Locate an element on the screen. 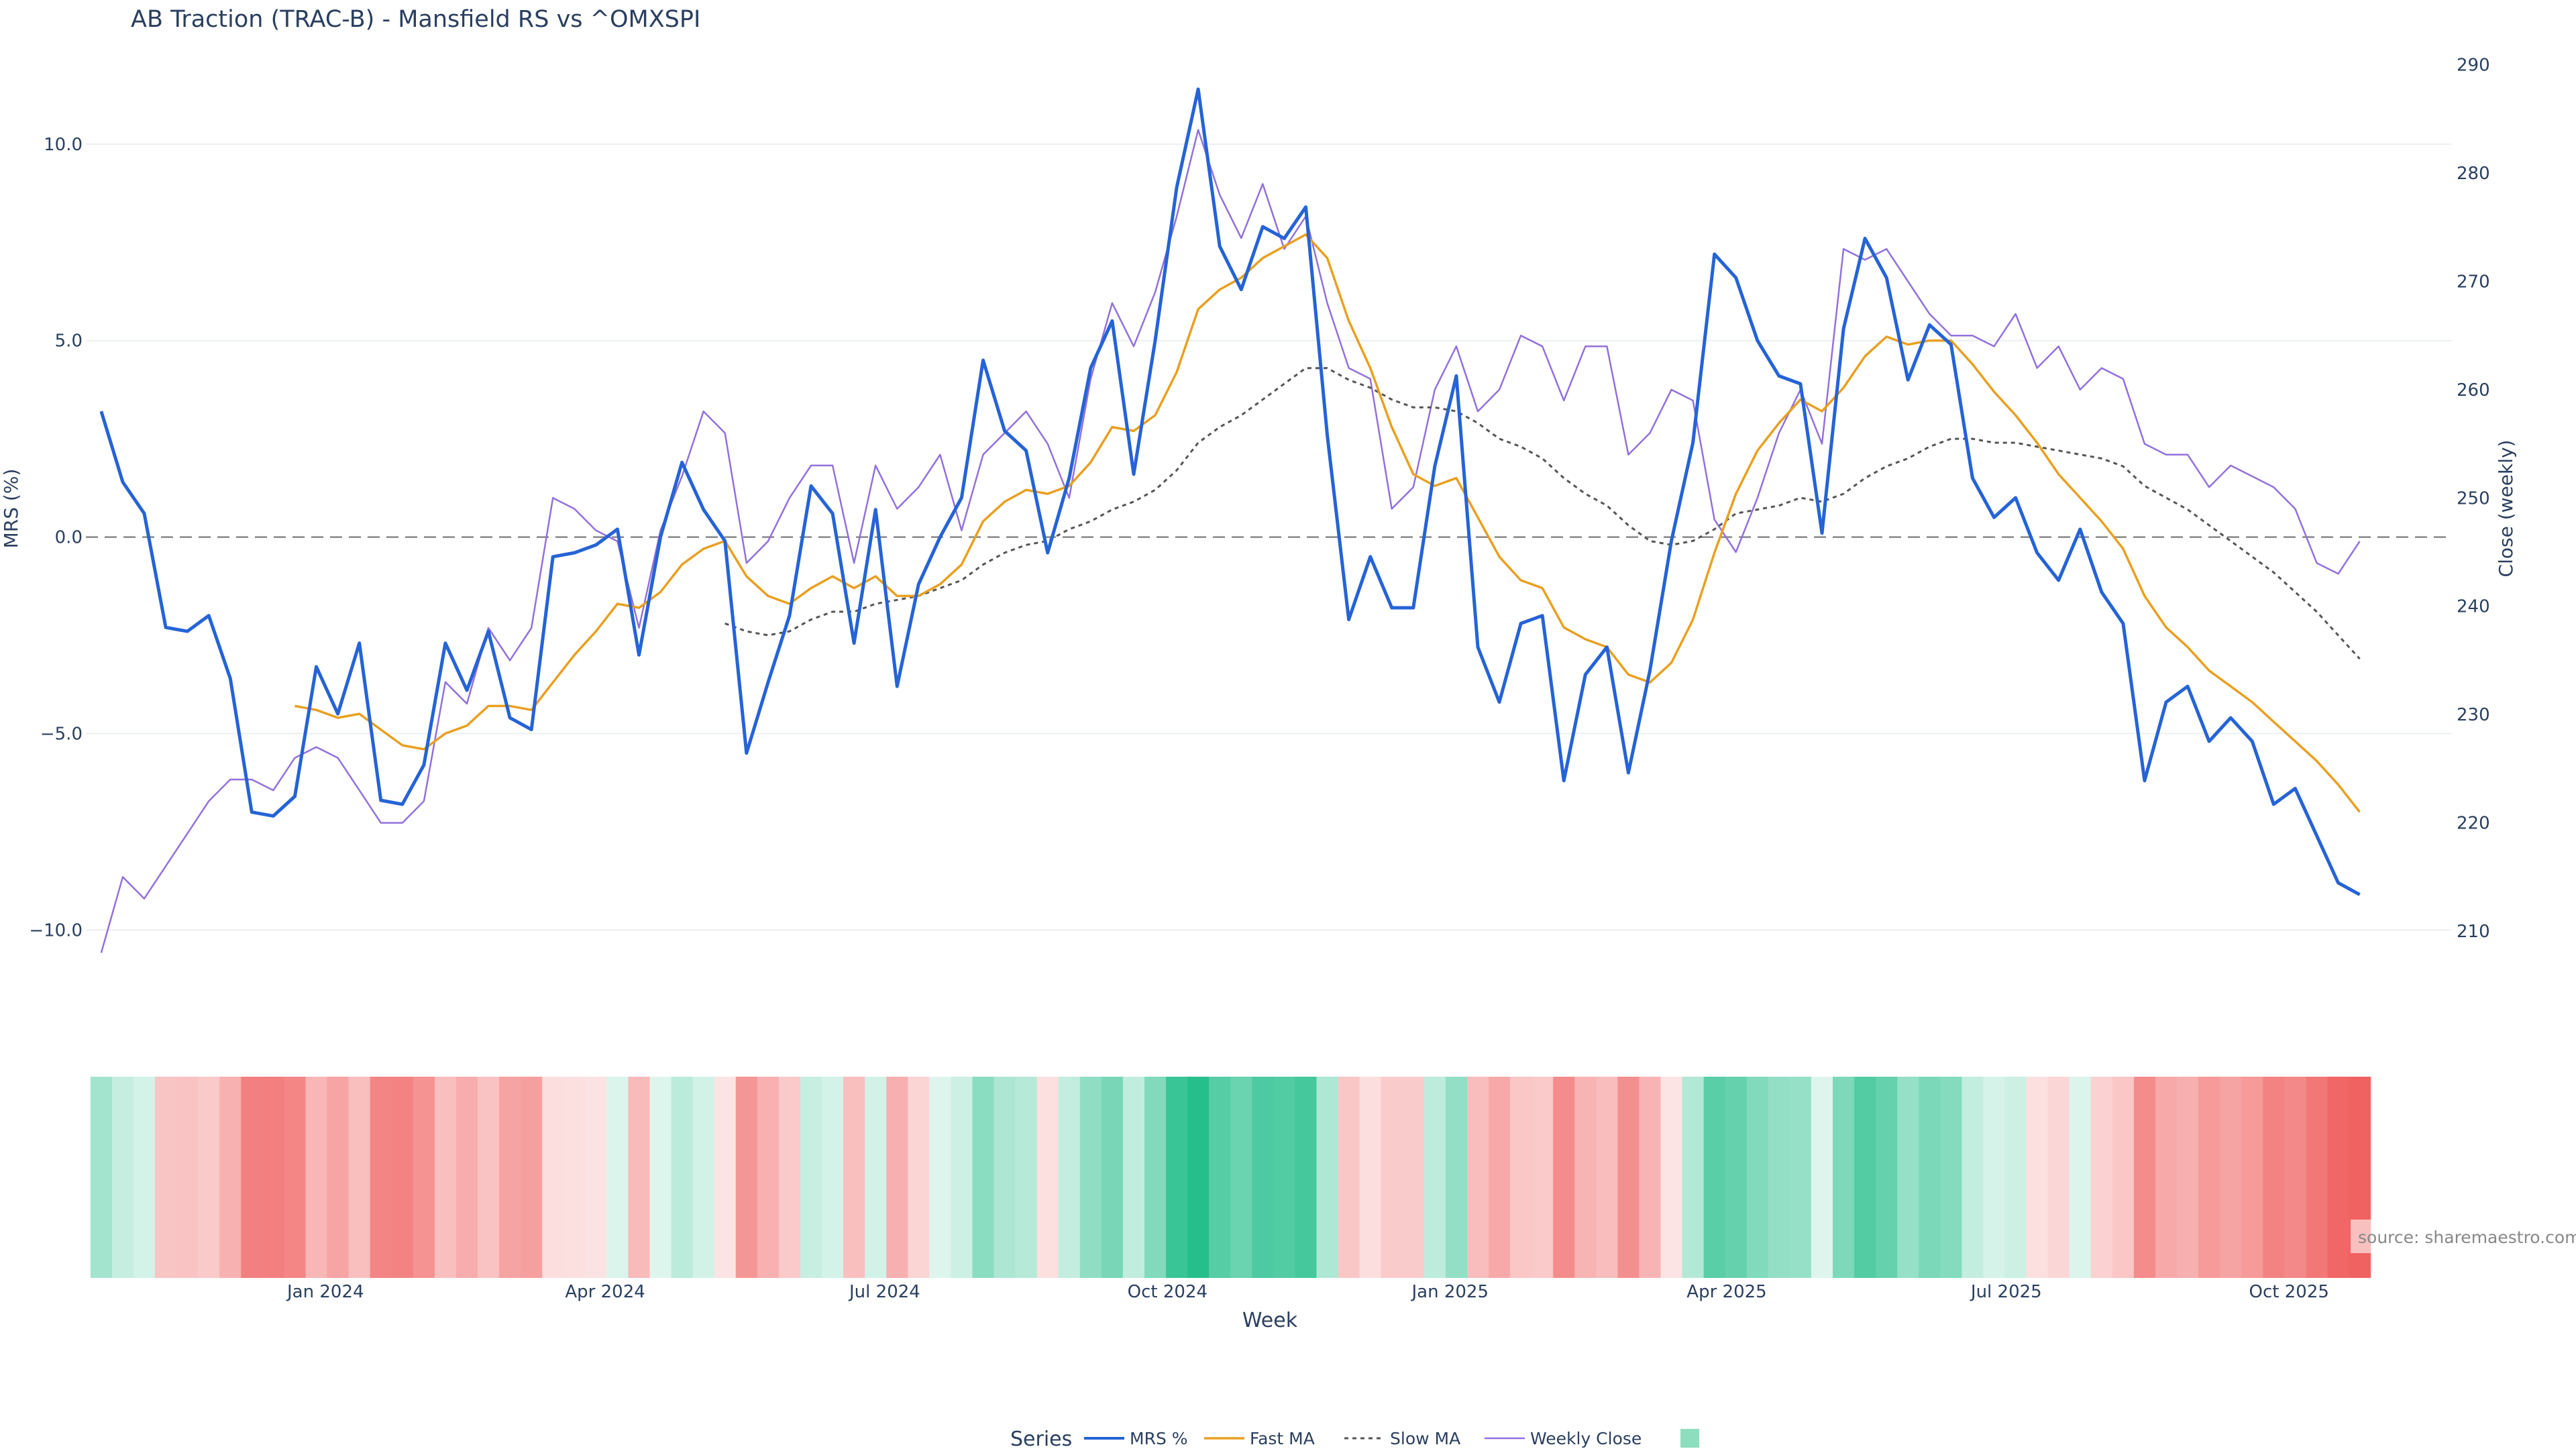 This screenshot has height=1449, width=2576. y-axis-right-title: Close (weekly) is located at coordinates (2506, 509).